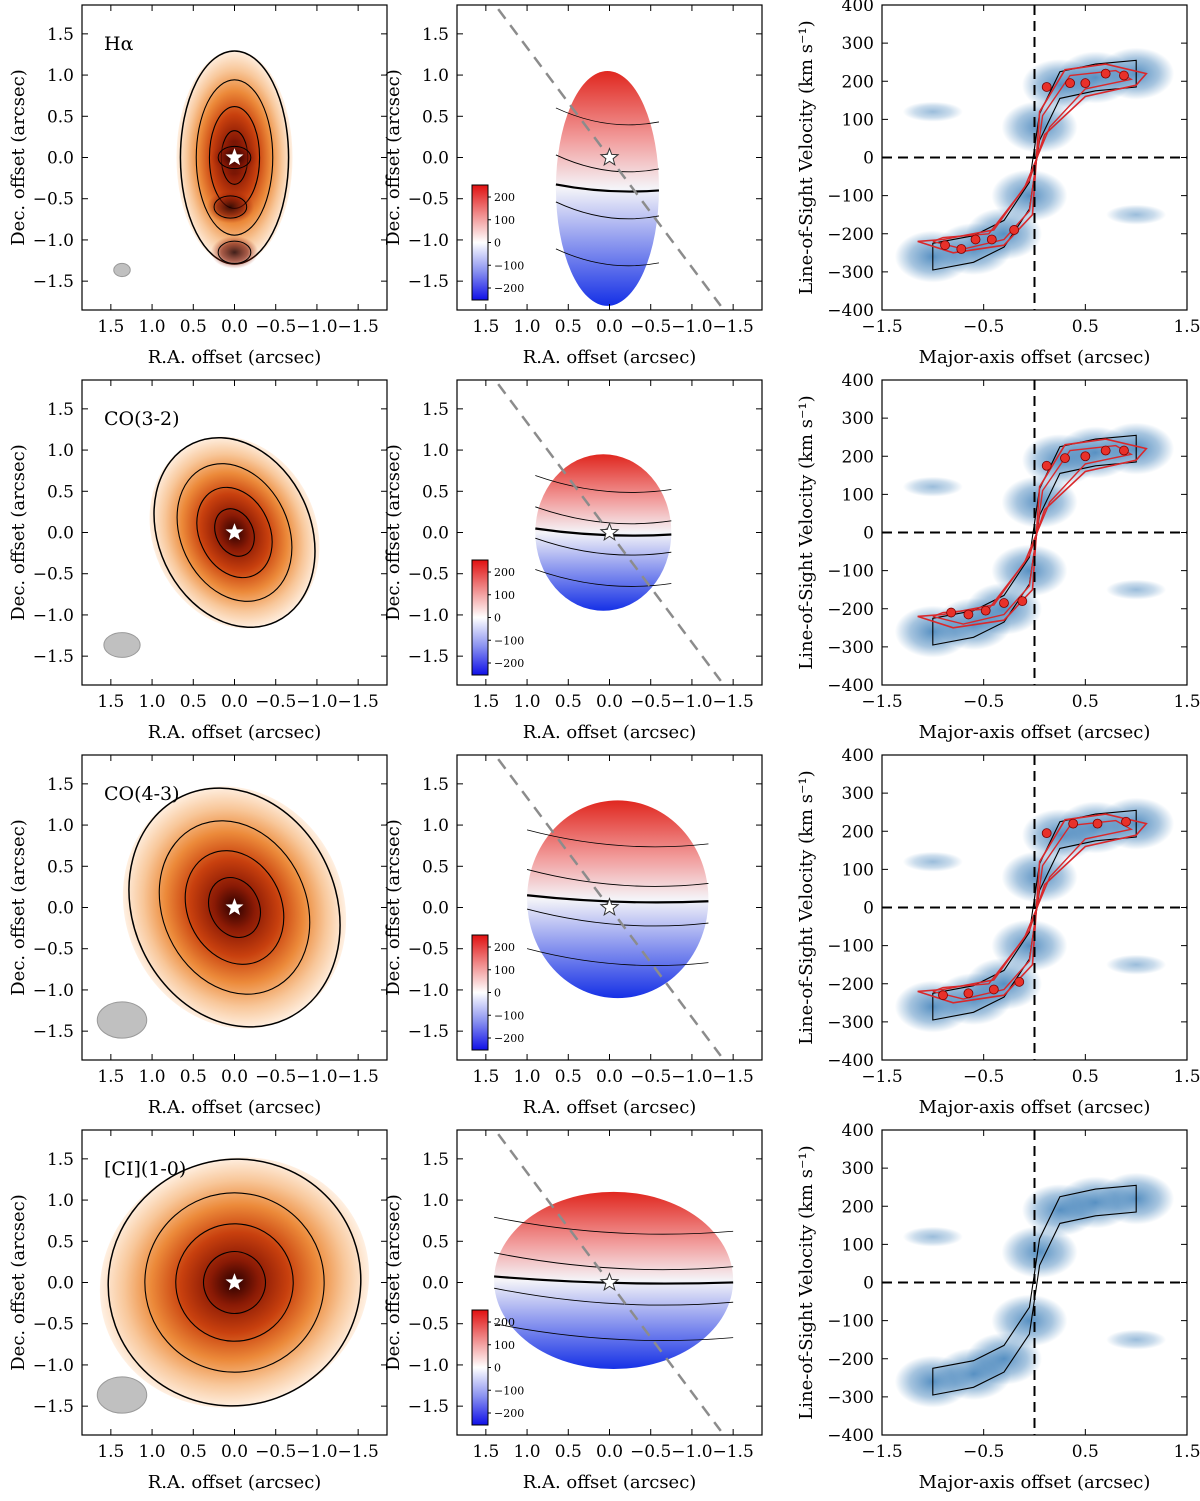 This screenshot has width=1200, height=1501. I want to click on colorbar-tick-label: −100, so click(509, 265).